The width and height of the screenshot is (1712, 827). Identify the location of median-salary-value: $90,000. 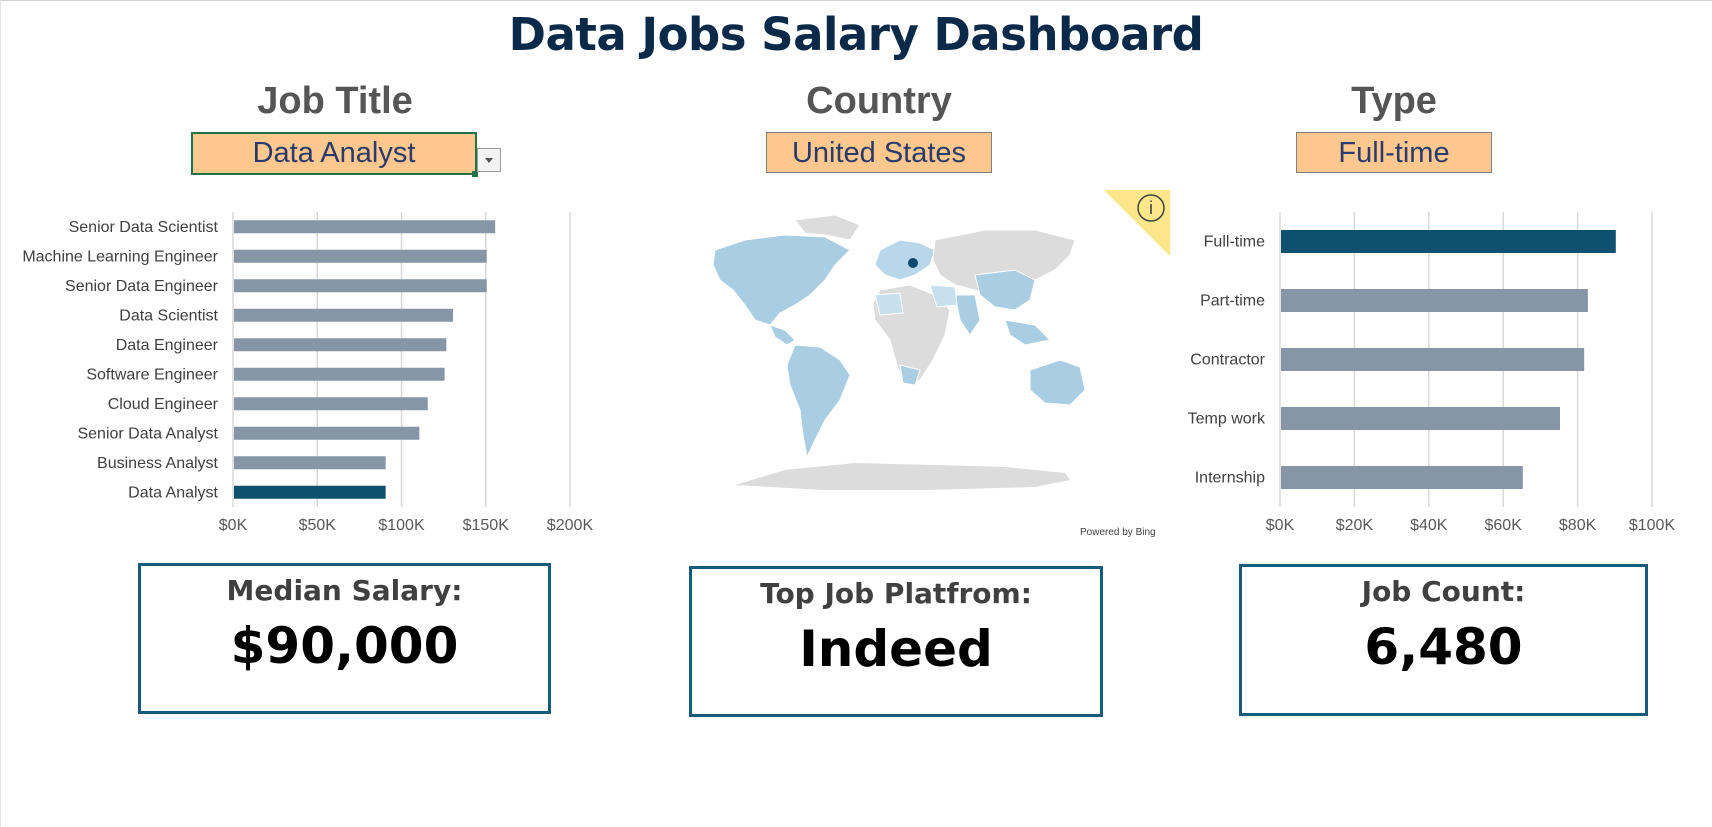
(344, 646).